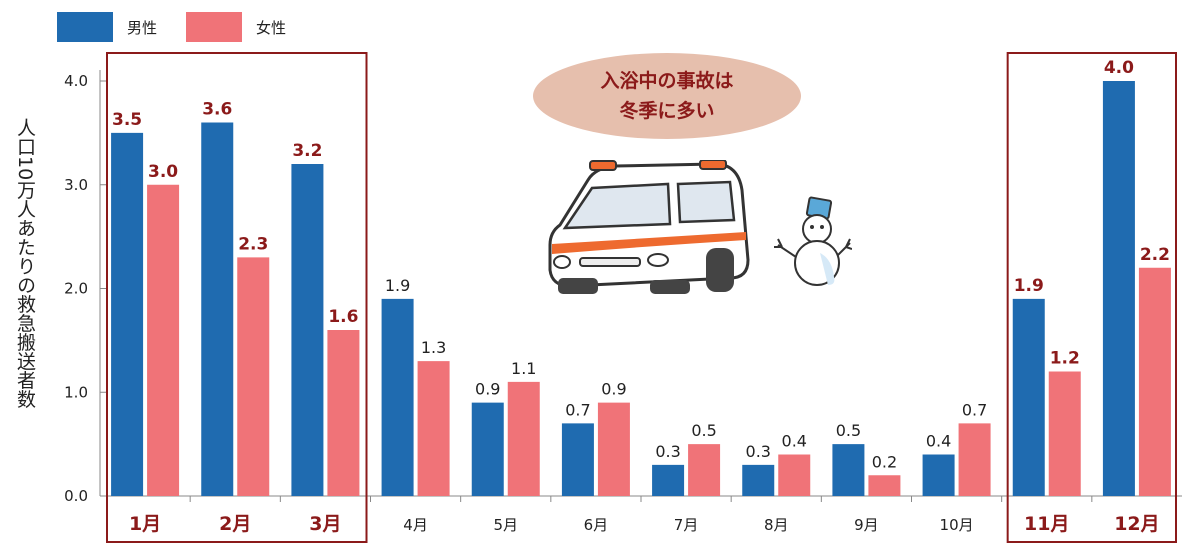 This screenshot has height=554, width=1187. What do you see at coordinates (76, 289) in the screenshot?
I see `y-tick-label: 2.0` at bounding box center [76, 289].